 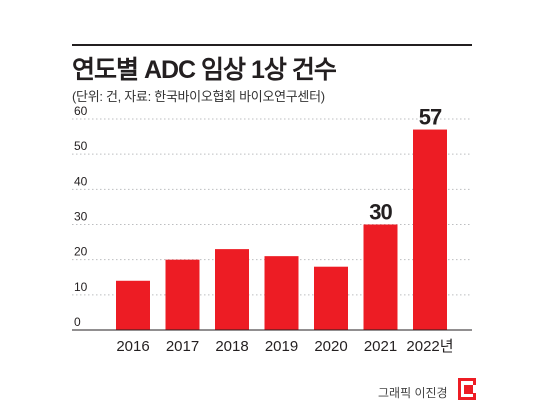 I want to click on x-tick-label: 2022년, so click(x=429, y=346).